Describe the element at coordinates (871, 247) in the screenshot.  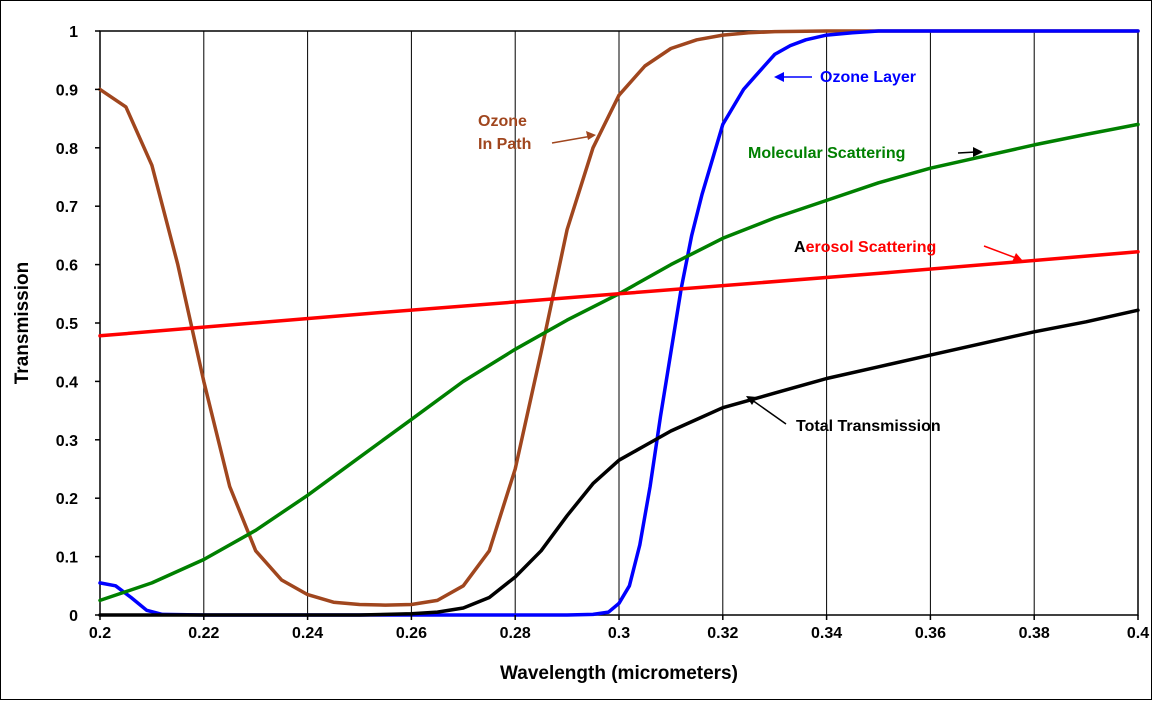
I see `annotation-aerosol-rest: erosol Scattering` at that location.